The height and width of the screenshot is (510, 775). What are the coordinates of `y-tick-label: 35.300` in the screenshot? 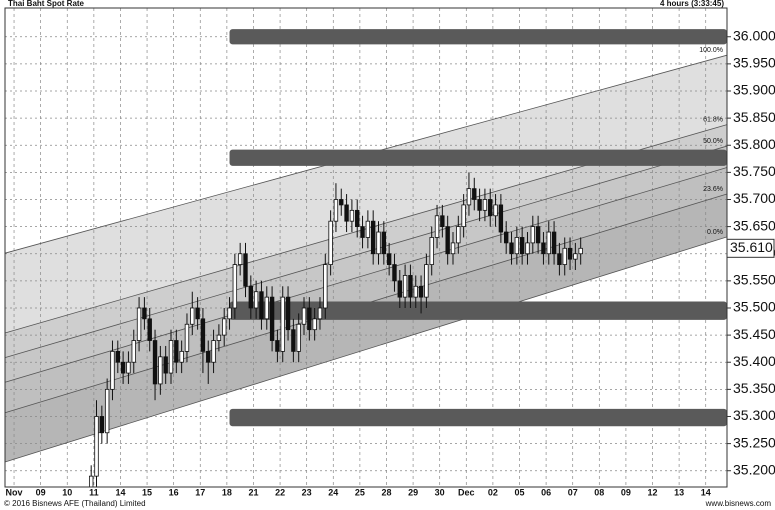 It's located at (754, 415).